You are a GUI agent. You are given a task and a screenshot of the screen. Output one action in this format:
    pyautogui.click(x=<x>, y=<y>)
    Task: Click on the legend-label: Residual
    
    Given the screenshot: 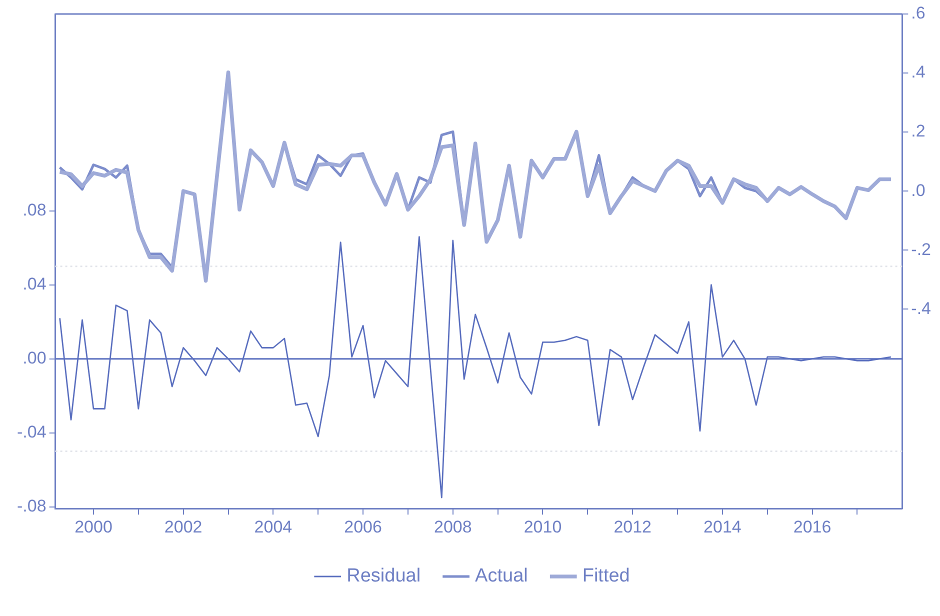 What is the action you would take?
    pyautogui.click(x=383, y=576)
    